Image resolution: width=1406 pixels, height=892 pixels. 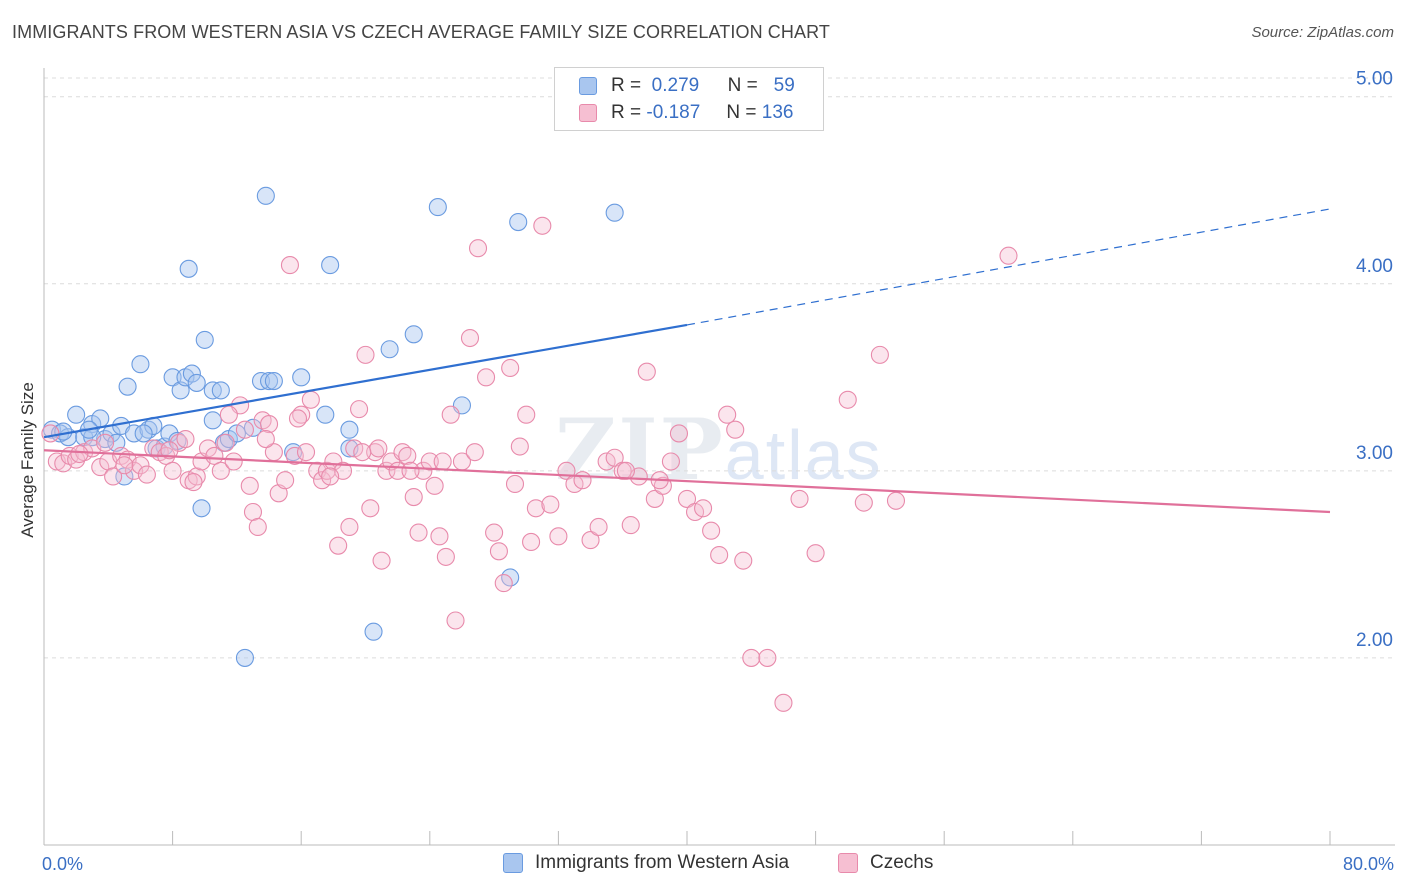 What do you see at coordinates (777, 112) in the screenshot?
I see `legend-n-value: 136` at bounding box center [777, 112].